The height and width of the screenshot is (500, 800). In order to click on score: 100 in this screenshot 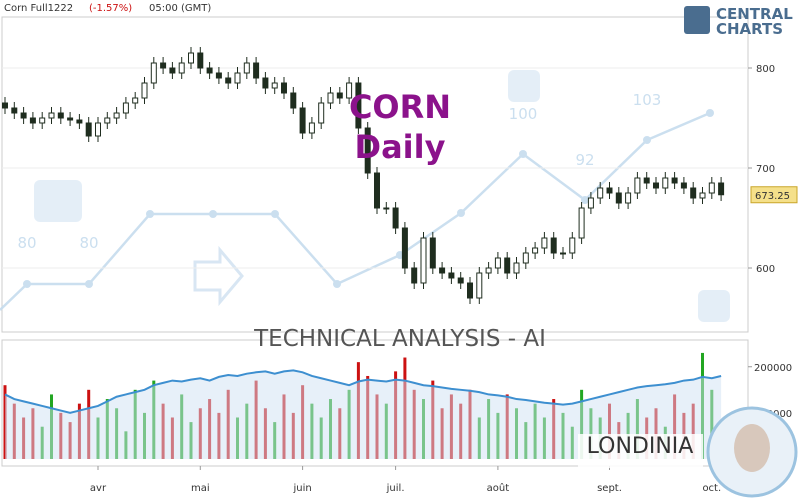, I will do `click(523, 114)`.